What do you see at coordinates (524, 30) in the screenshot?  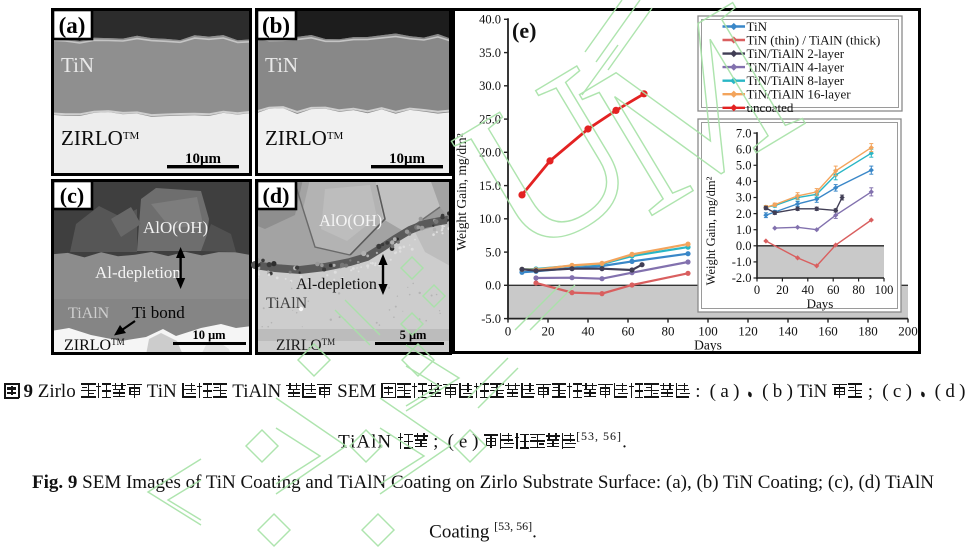 I see `svg-text: (e)` at bounding box center [524, 30].